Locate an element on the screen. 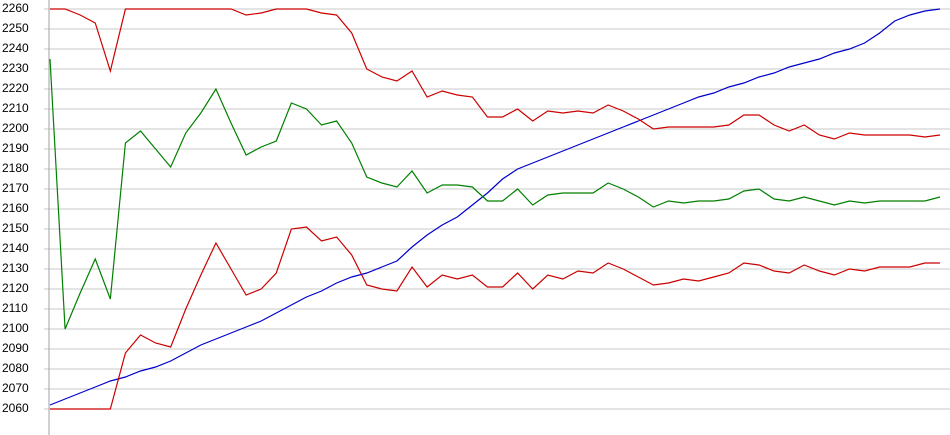  y-tick-label: 2260 is located at coordinates (15, 8).